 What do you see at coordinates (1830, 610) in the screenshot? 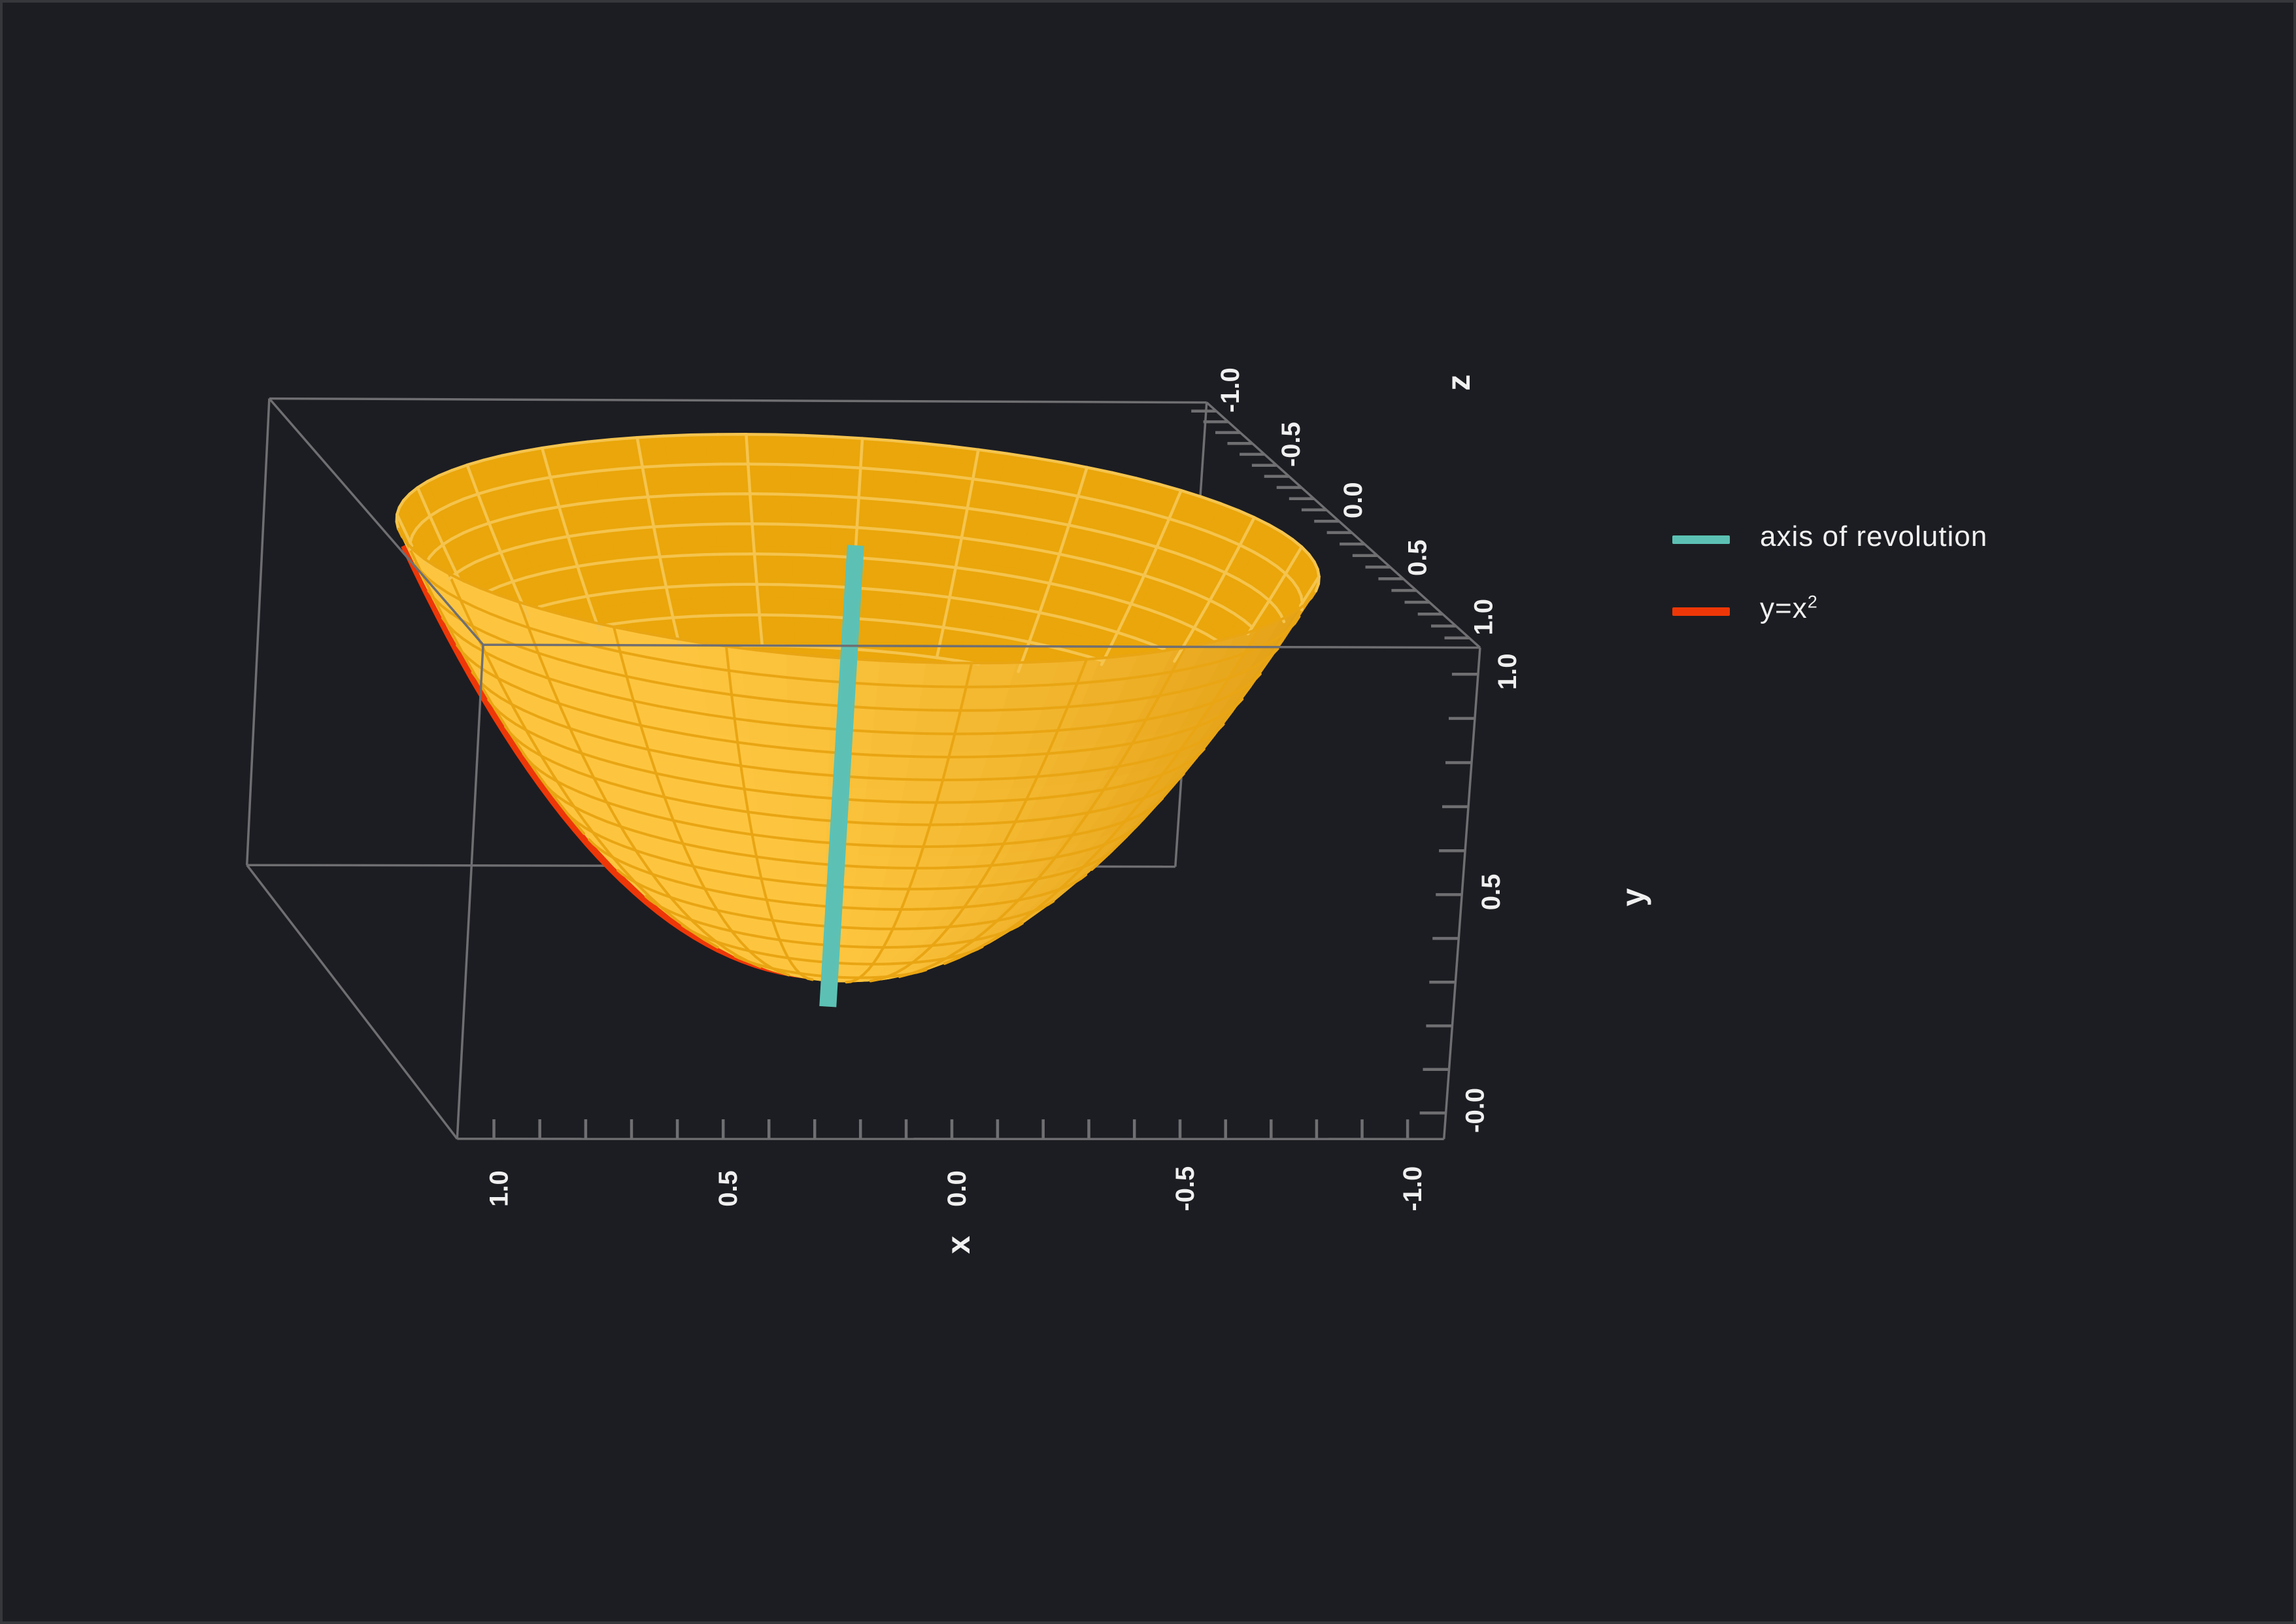
I see `legend-item-y-equals-x-squared: y=x2` at bounding box center [1830, 610].